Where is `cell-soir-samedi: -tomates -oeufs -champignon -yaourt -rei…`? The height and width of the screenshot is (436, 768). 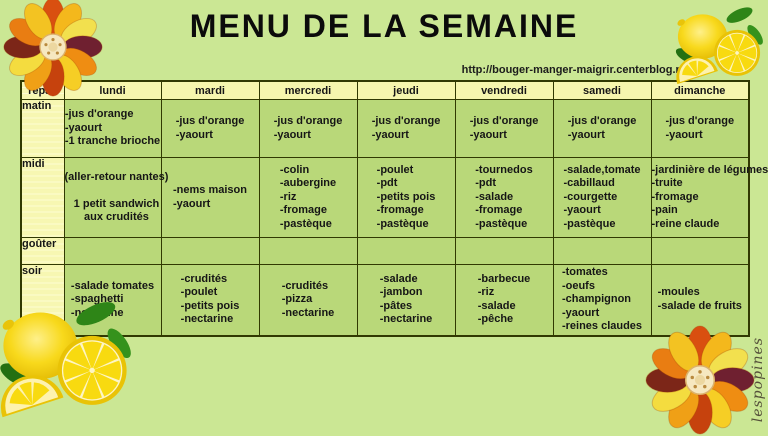 cell-soir-samedi: -tomates -oeufs -champignon -yaourt -rei… is located at coordinates (602, 300).